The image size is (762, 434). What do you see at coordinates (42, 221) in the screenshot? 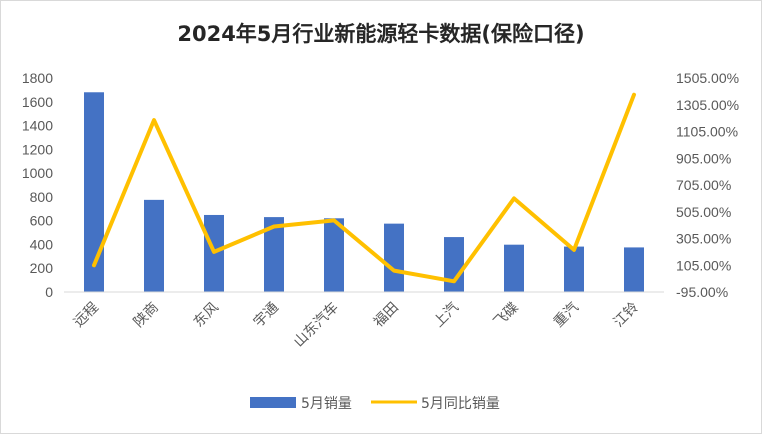
I see `left-tick-label: 600` at bounding box center [42, 221].